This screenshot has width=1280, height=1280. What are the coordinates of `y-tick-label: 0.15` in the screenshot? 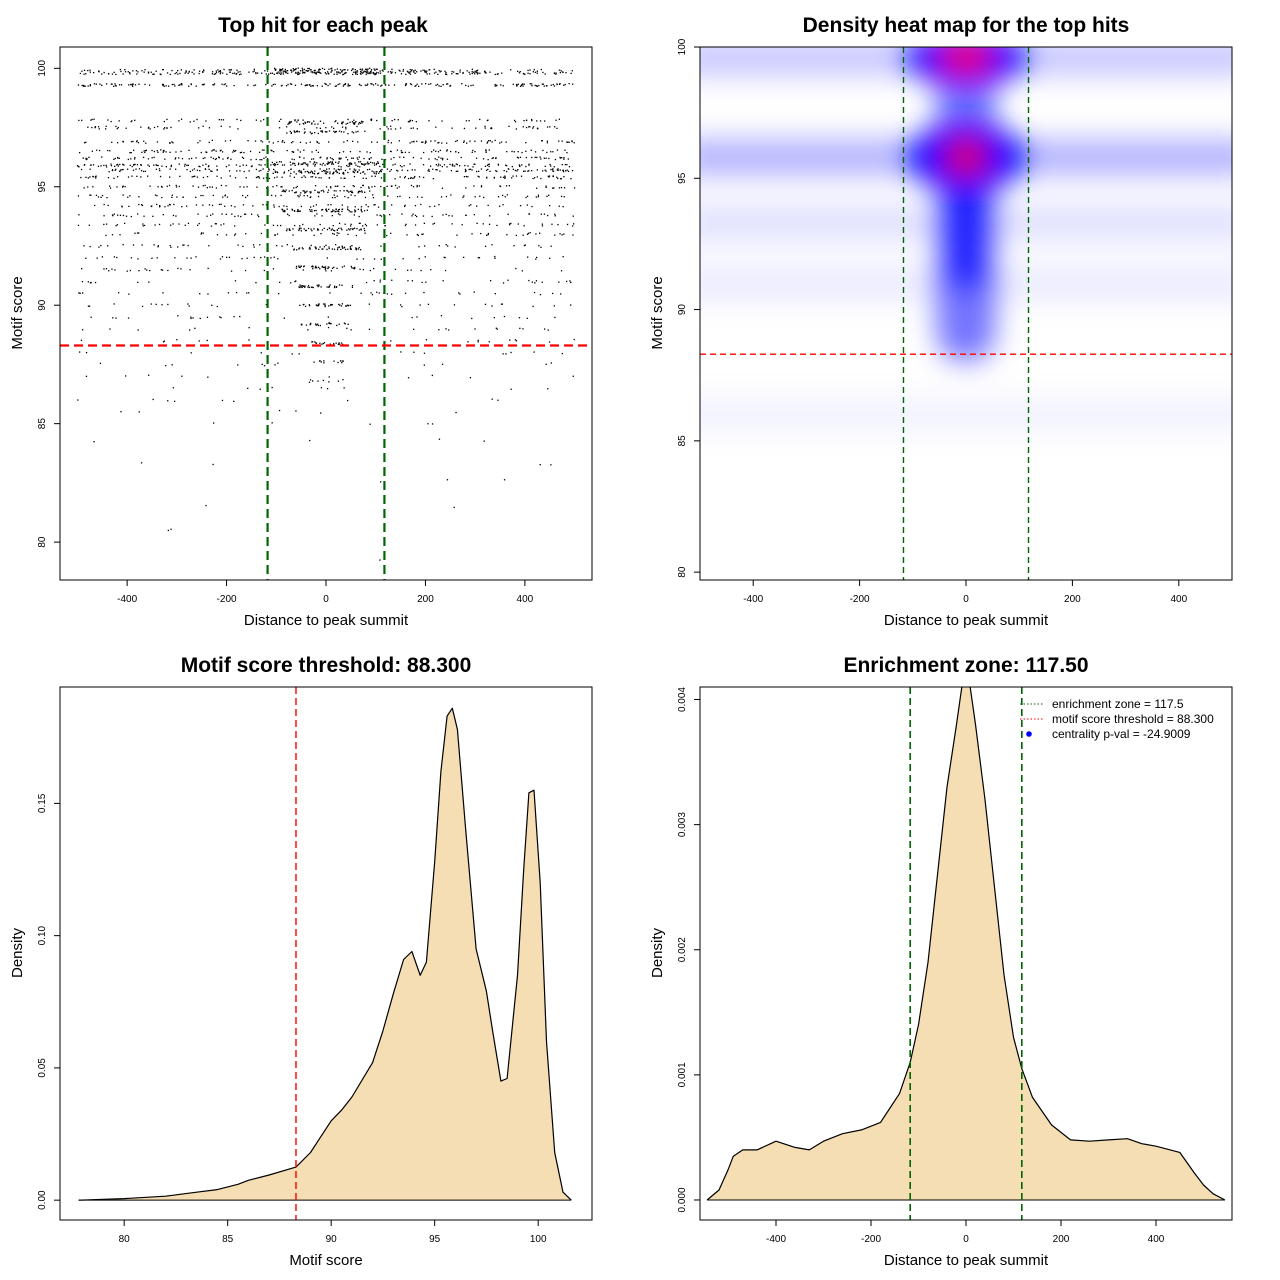 It's located at (42, 803).